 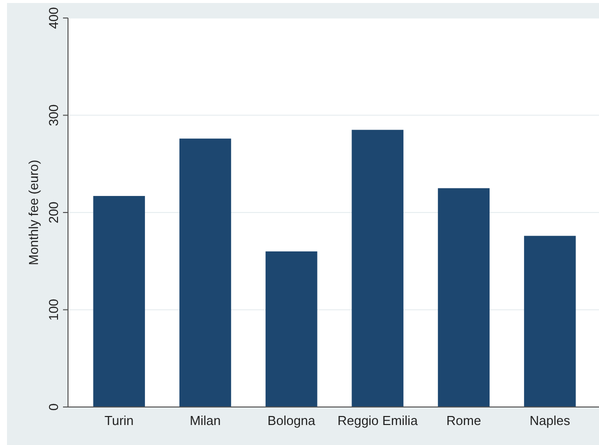 What do you see at coordinates (205, 420) in the screenshot?
I see `x-tick-label: Milan` at bounding box center [205, 420].